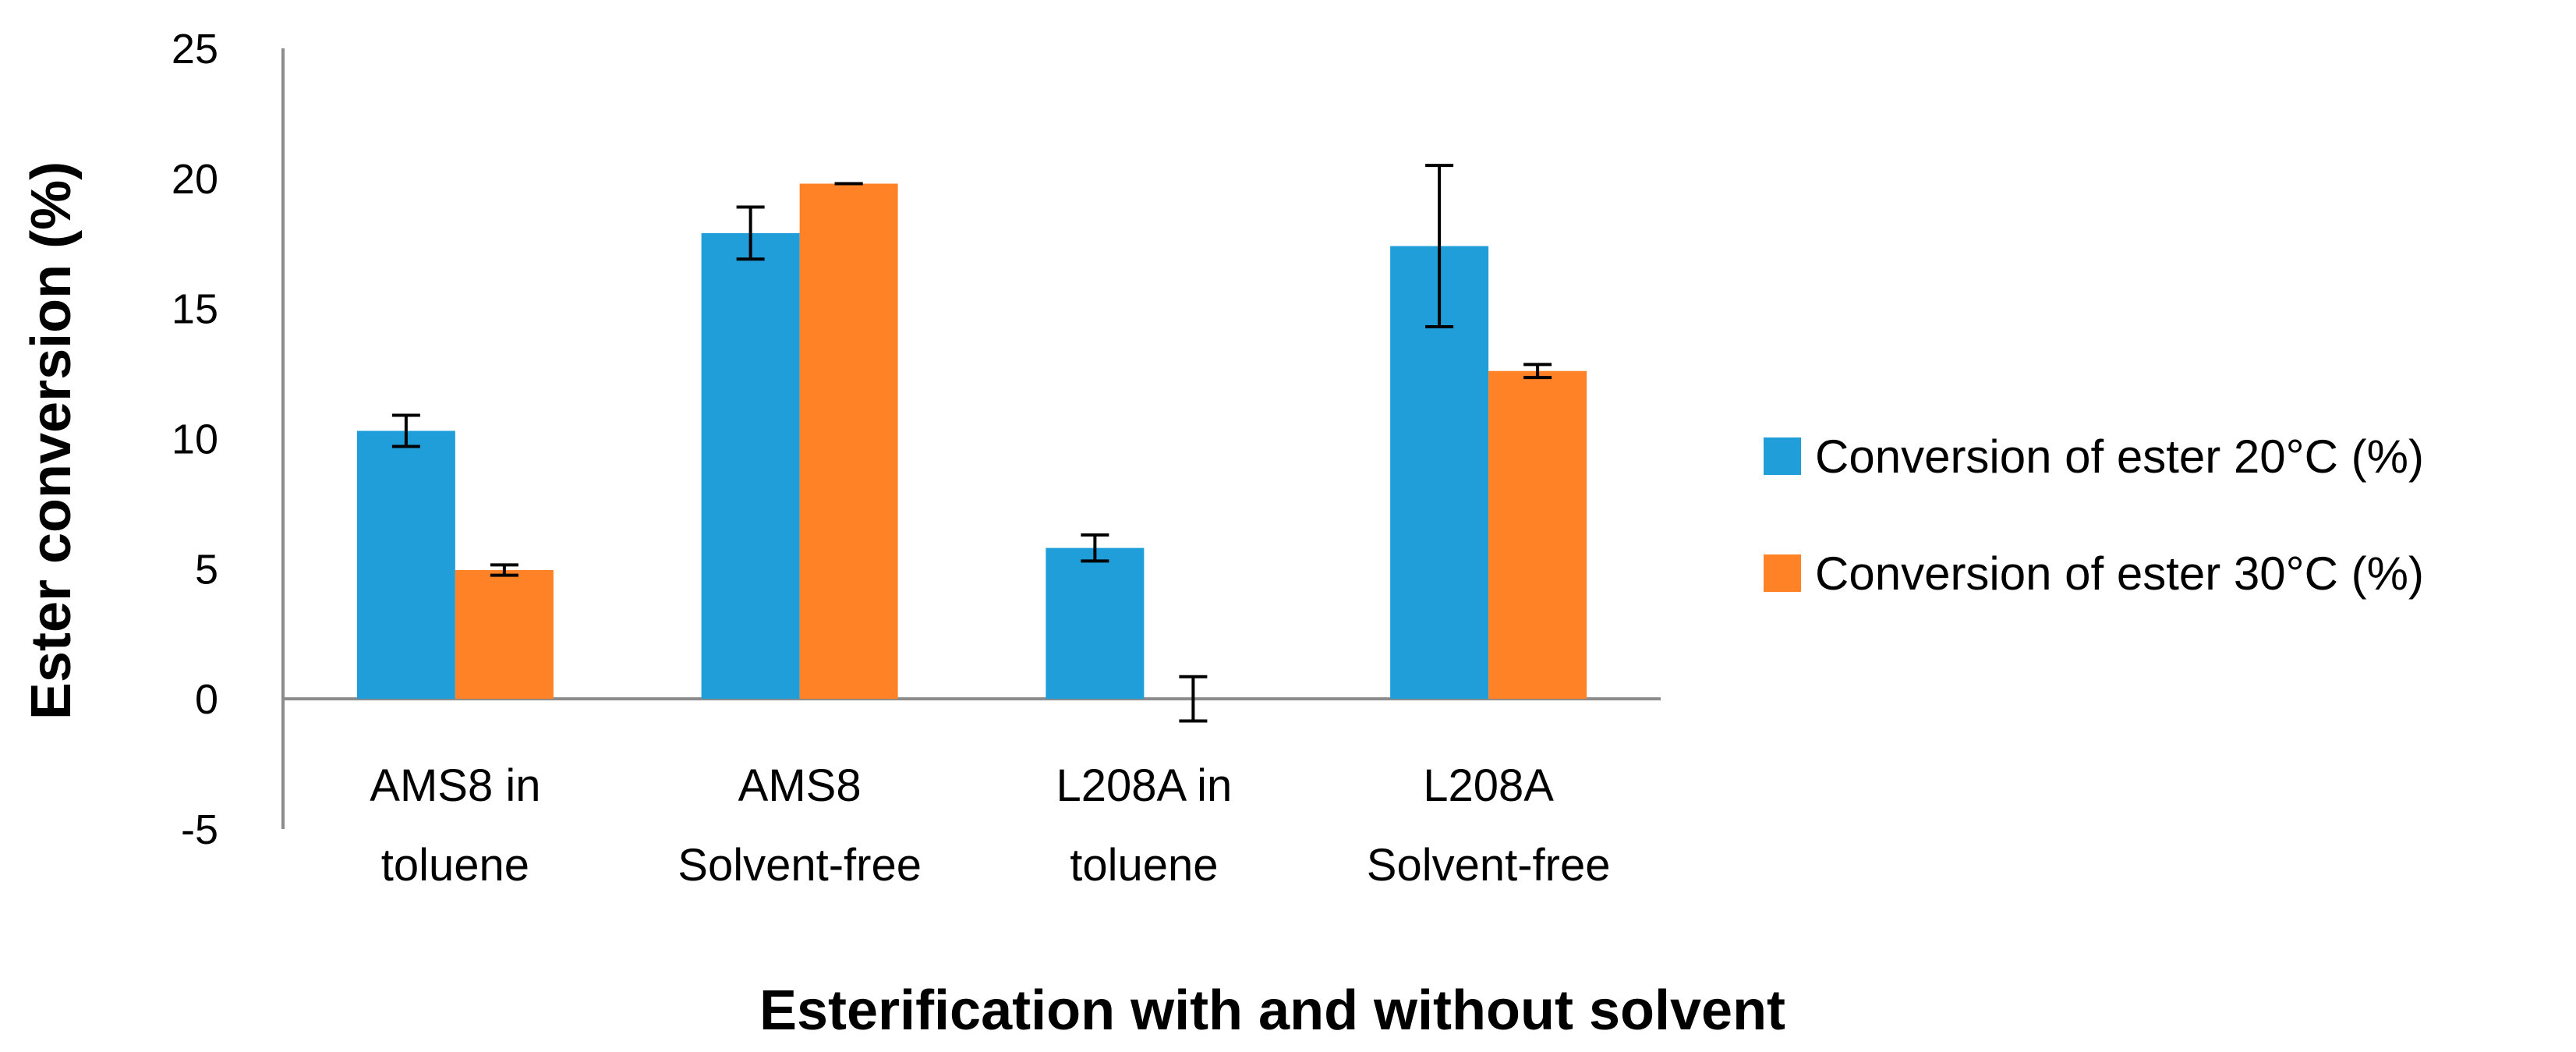 The width and height of the screenshot is (2576, 1052). I want to click on category-label: AMS8 in, so click(455, 785).